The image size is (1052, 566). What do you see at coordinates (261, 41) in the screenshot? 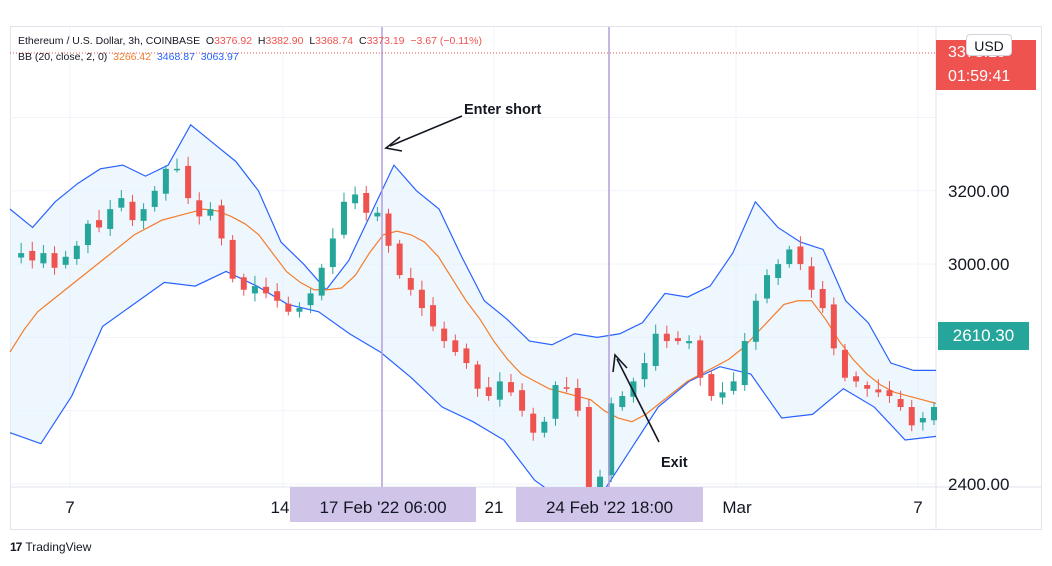
I see `high-label: H` at bounding box center [261, 41].